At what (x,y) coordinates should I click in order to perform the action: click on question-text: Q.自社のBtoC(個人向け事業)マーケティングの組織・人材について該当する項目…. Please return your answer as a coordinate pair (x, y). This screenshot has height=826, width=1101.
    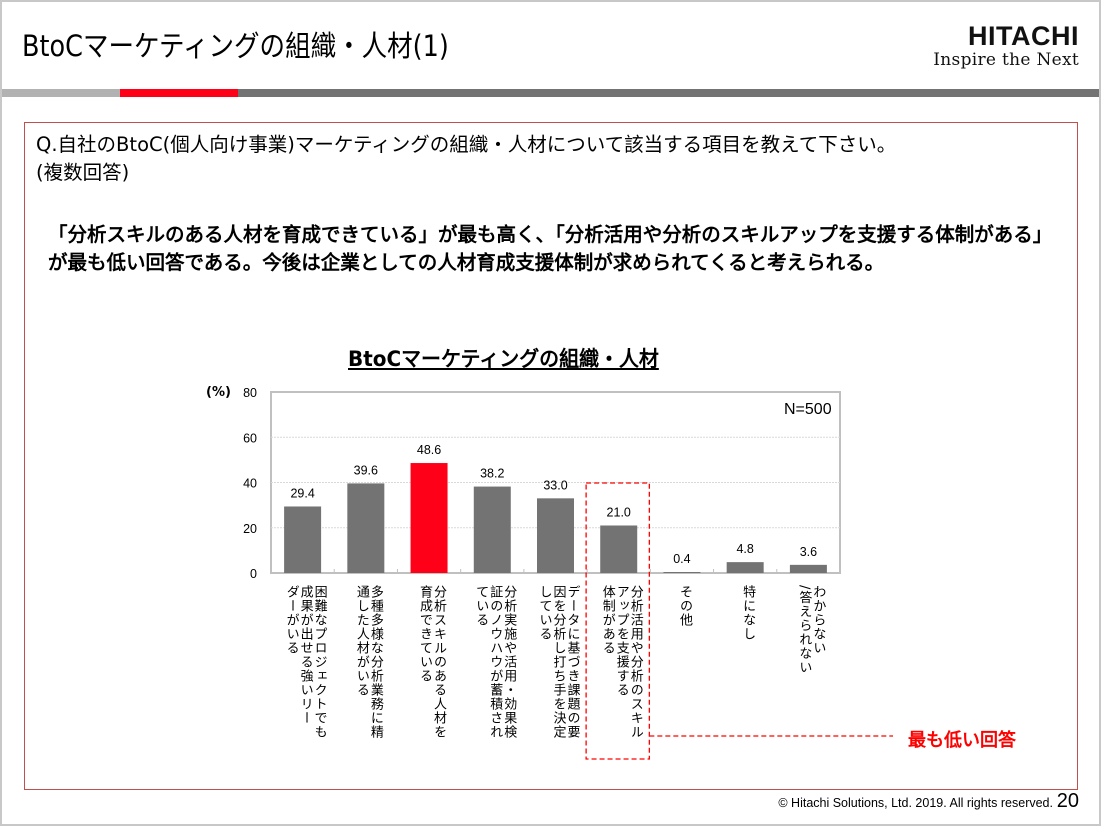
    Looking at the image, I should click on (466, 159).